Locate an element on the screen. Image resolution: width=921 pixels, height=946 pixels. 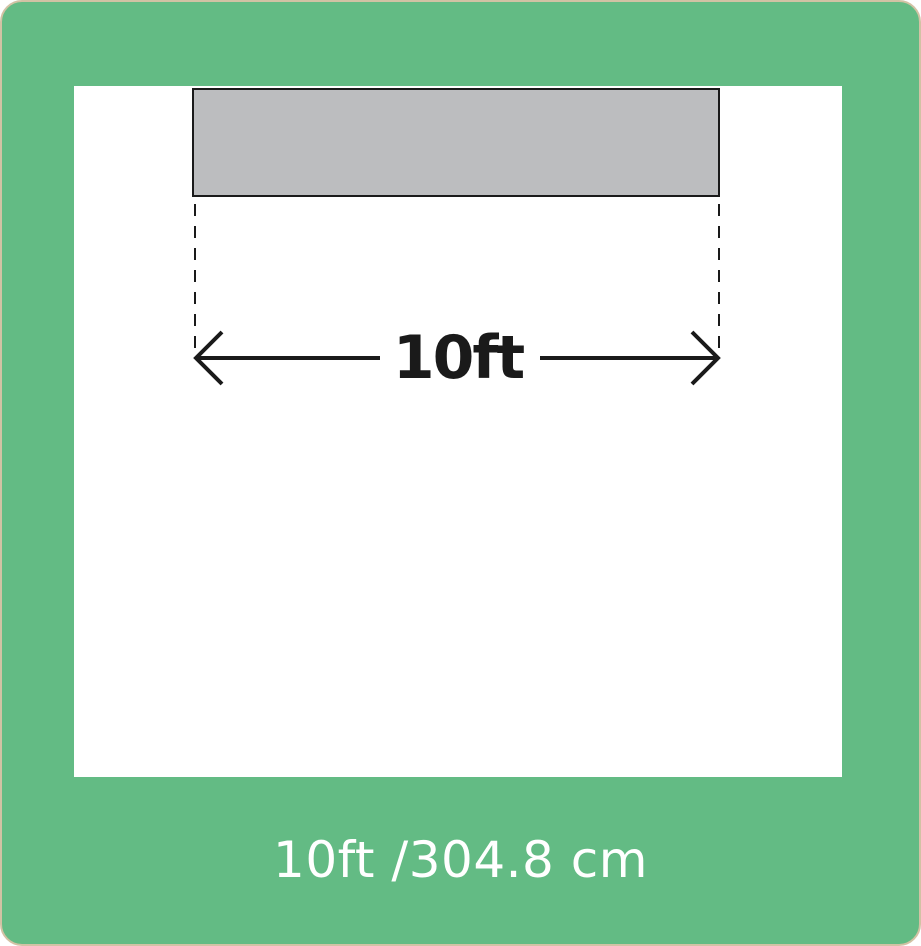
measured-object is located at coordinates (456, 142).